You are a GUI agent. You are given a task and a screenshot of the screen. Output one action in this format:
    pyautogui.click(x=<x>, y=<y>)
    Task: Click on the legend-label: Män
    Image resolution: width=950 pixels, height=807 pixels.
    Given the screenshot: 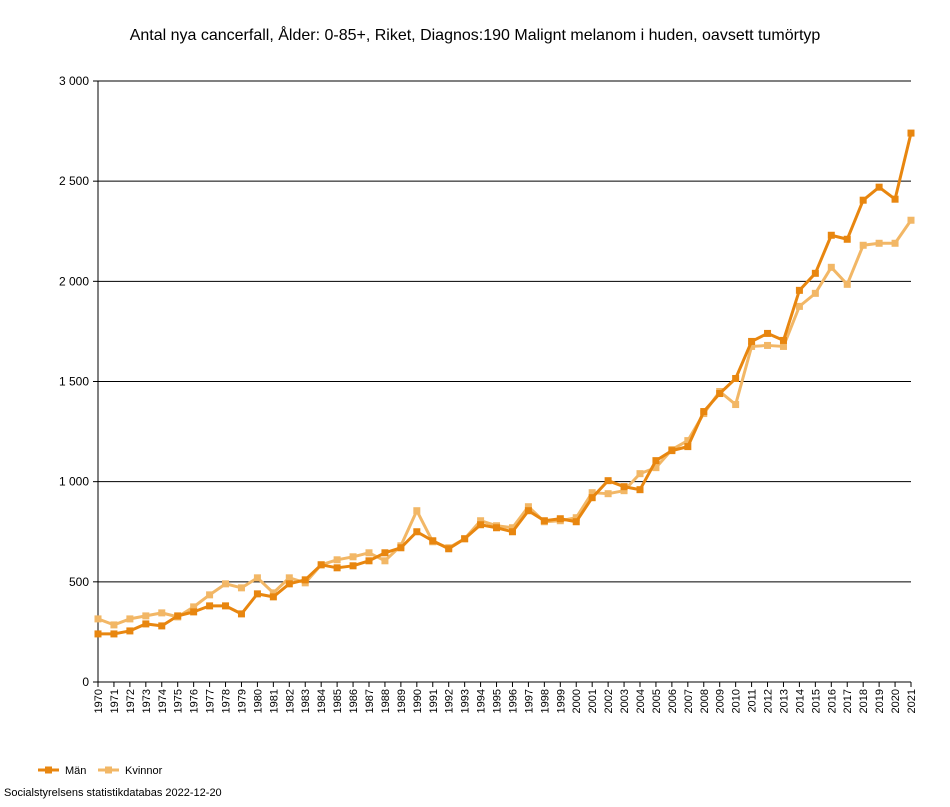 What is the action you would take?
    pyautogui.click(x=75, y=771)
    